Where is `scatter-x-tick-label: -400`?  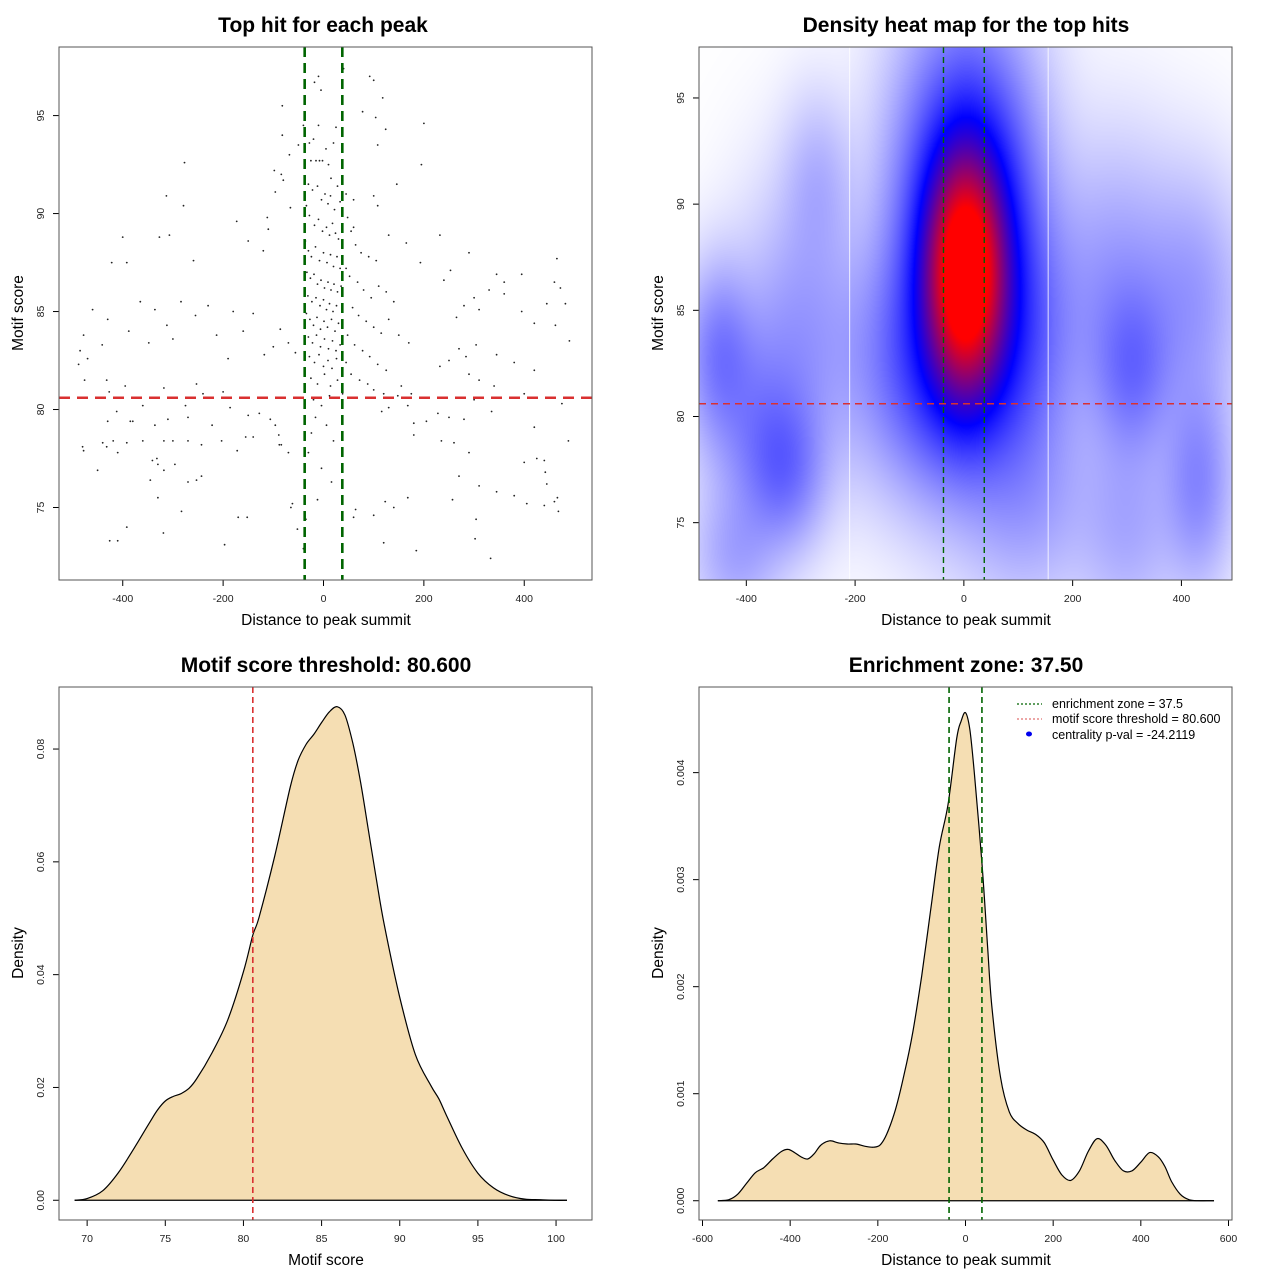 scatter-x-tick-label: -400 is located at coordinates (122, 599).